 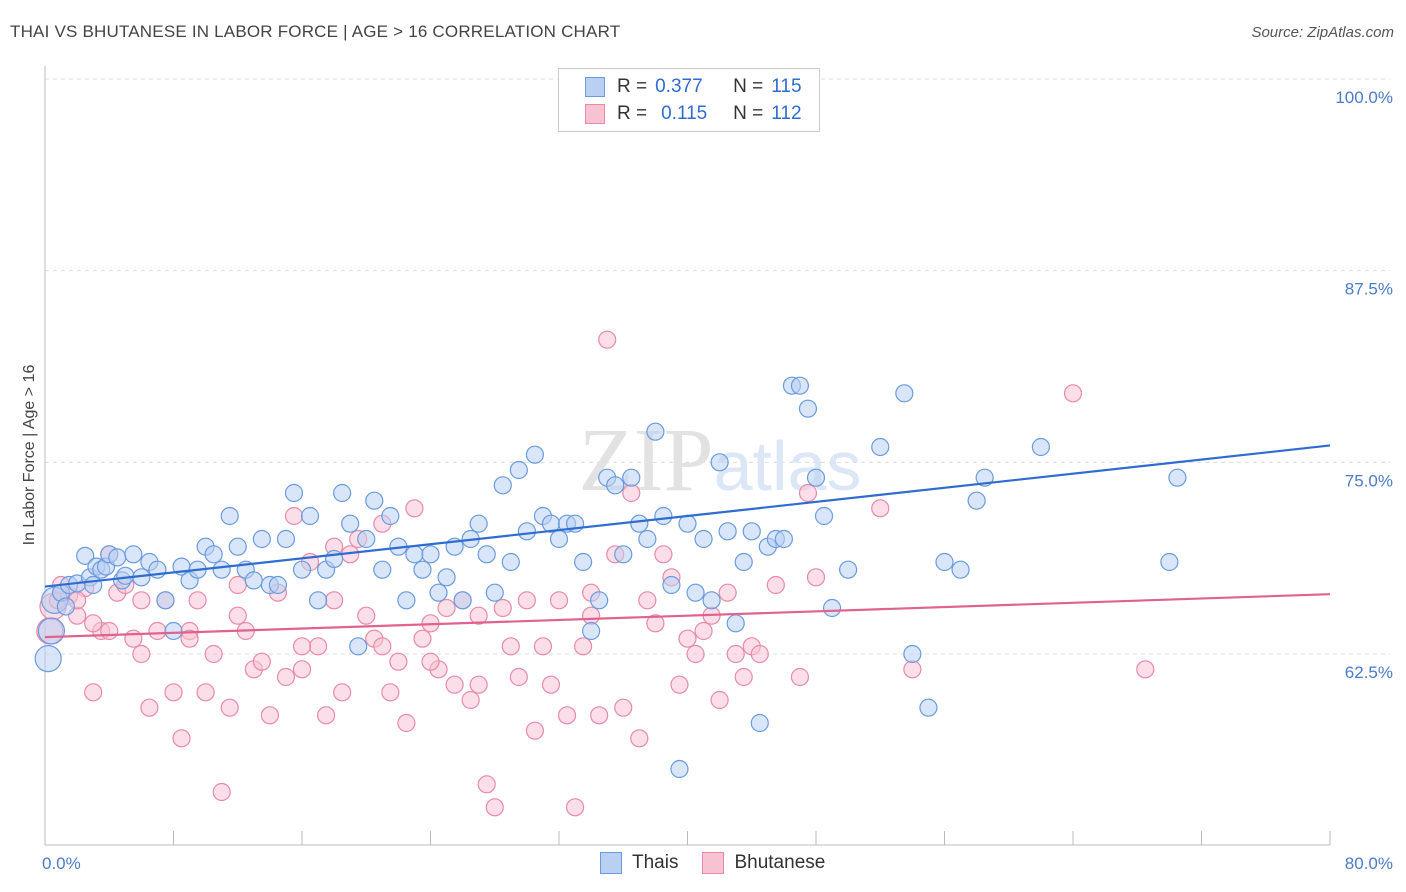 I want to click on legend-item-bhutanese: Bhutanese, so click(x=763, y=863).